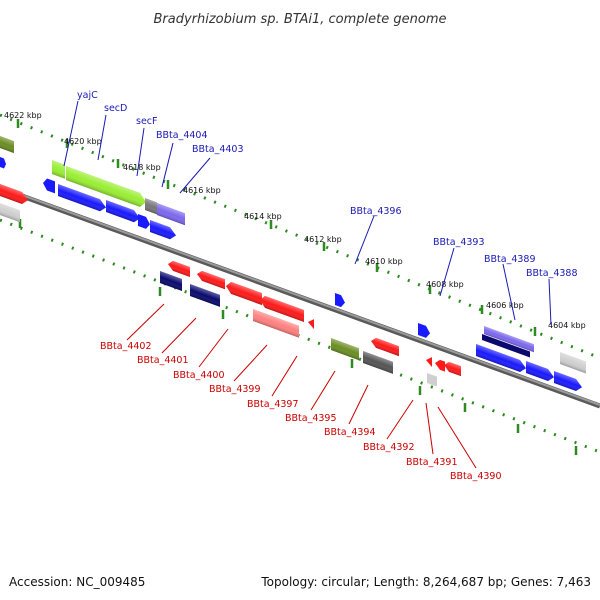 The image size is (600, 600). I want to click on kbp-label: 4620 kbp, so click(83, 141).